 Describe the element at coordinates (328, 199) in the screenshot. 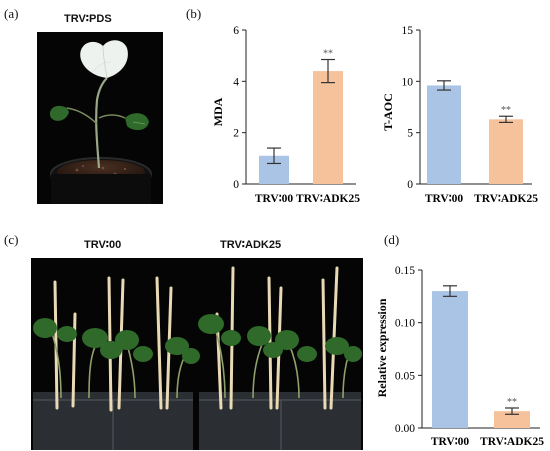

I see `mda-x-tick-adk25: TRV∶ADK25` at that location.